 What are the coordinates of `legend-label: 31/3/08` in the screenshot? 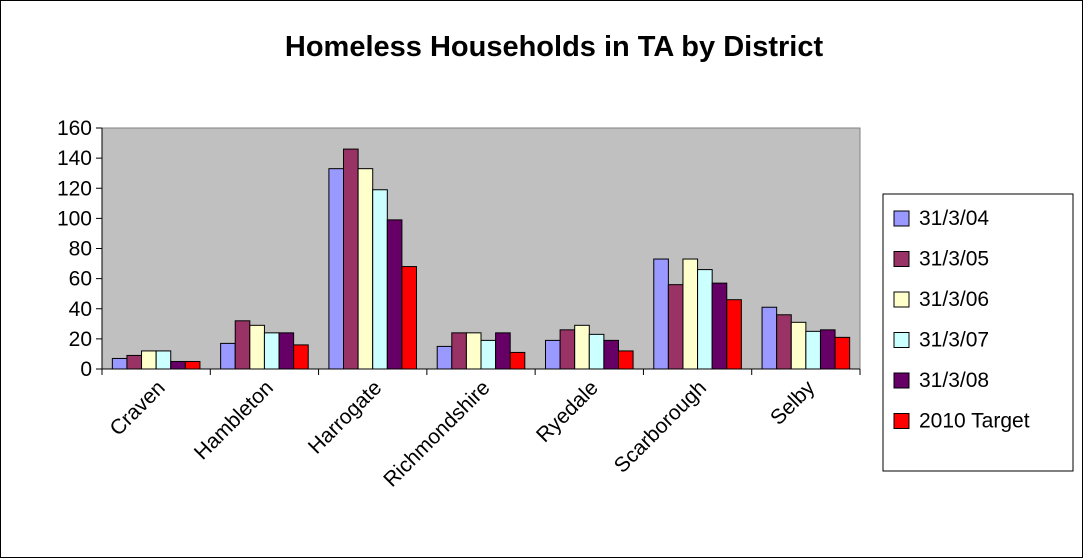 It's located at (954, 380).